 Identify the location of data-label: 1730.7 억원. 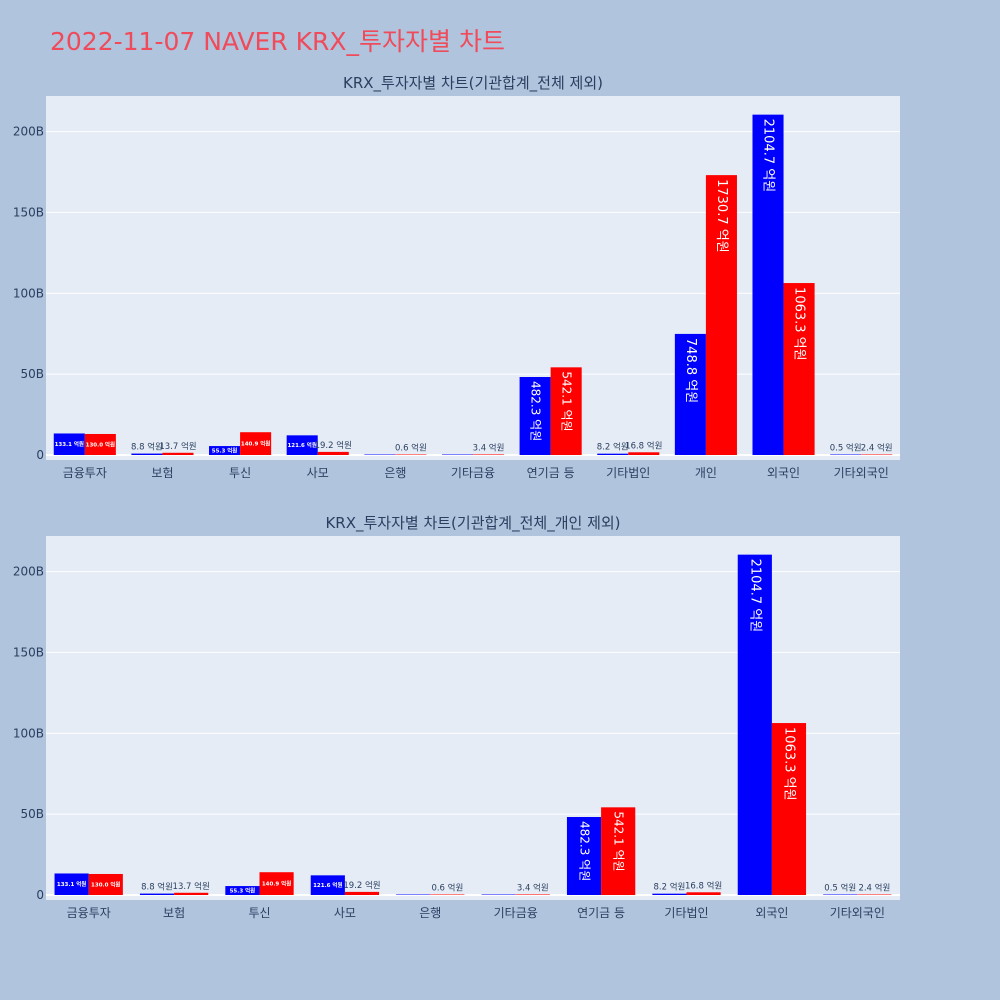
(721, 216).